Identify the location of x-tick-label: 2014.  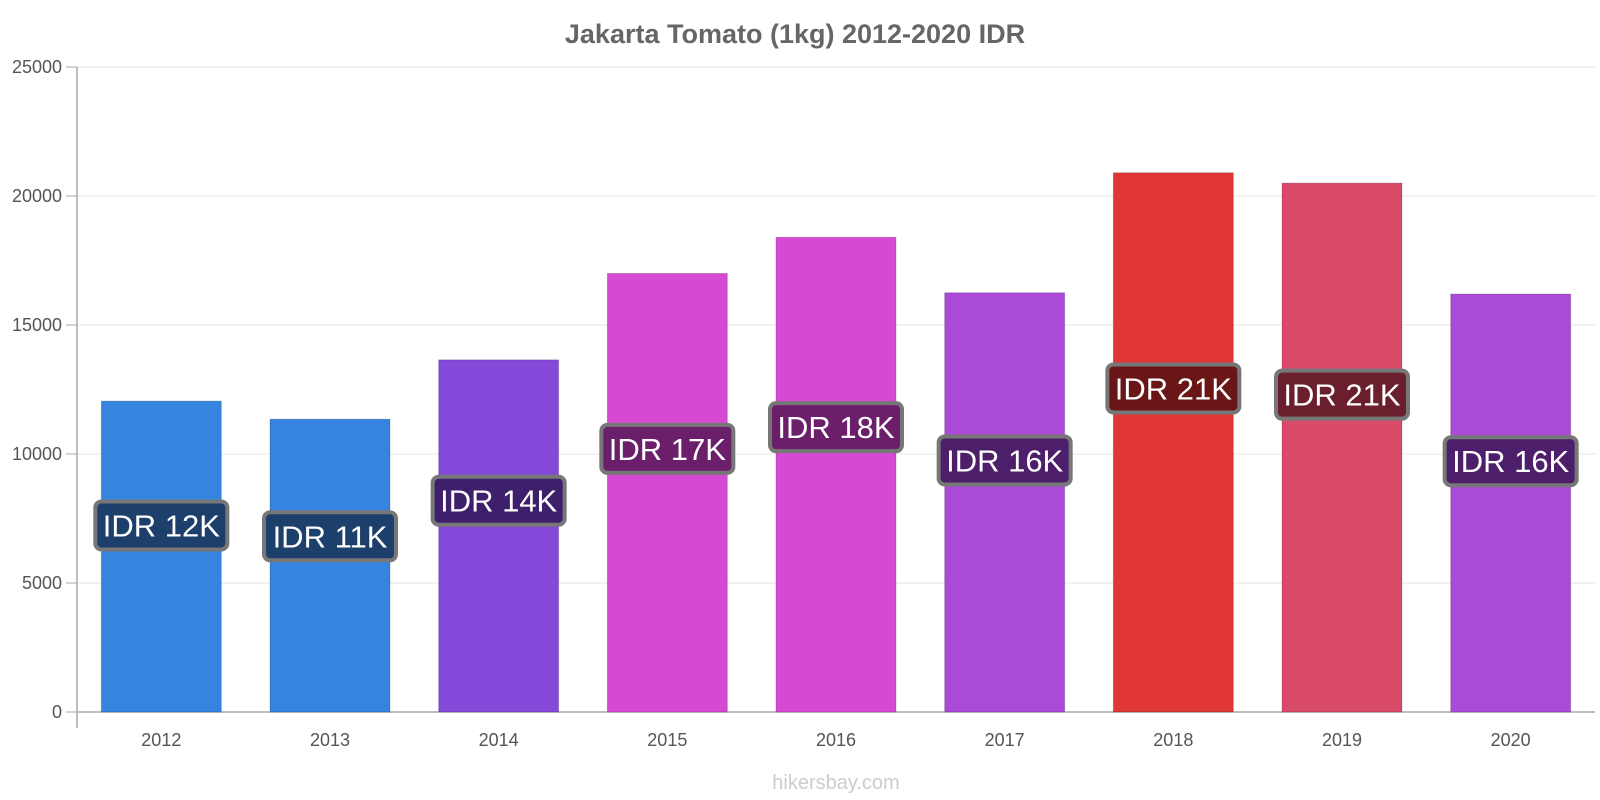
(499, 740).